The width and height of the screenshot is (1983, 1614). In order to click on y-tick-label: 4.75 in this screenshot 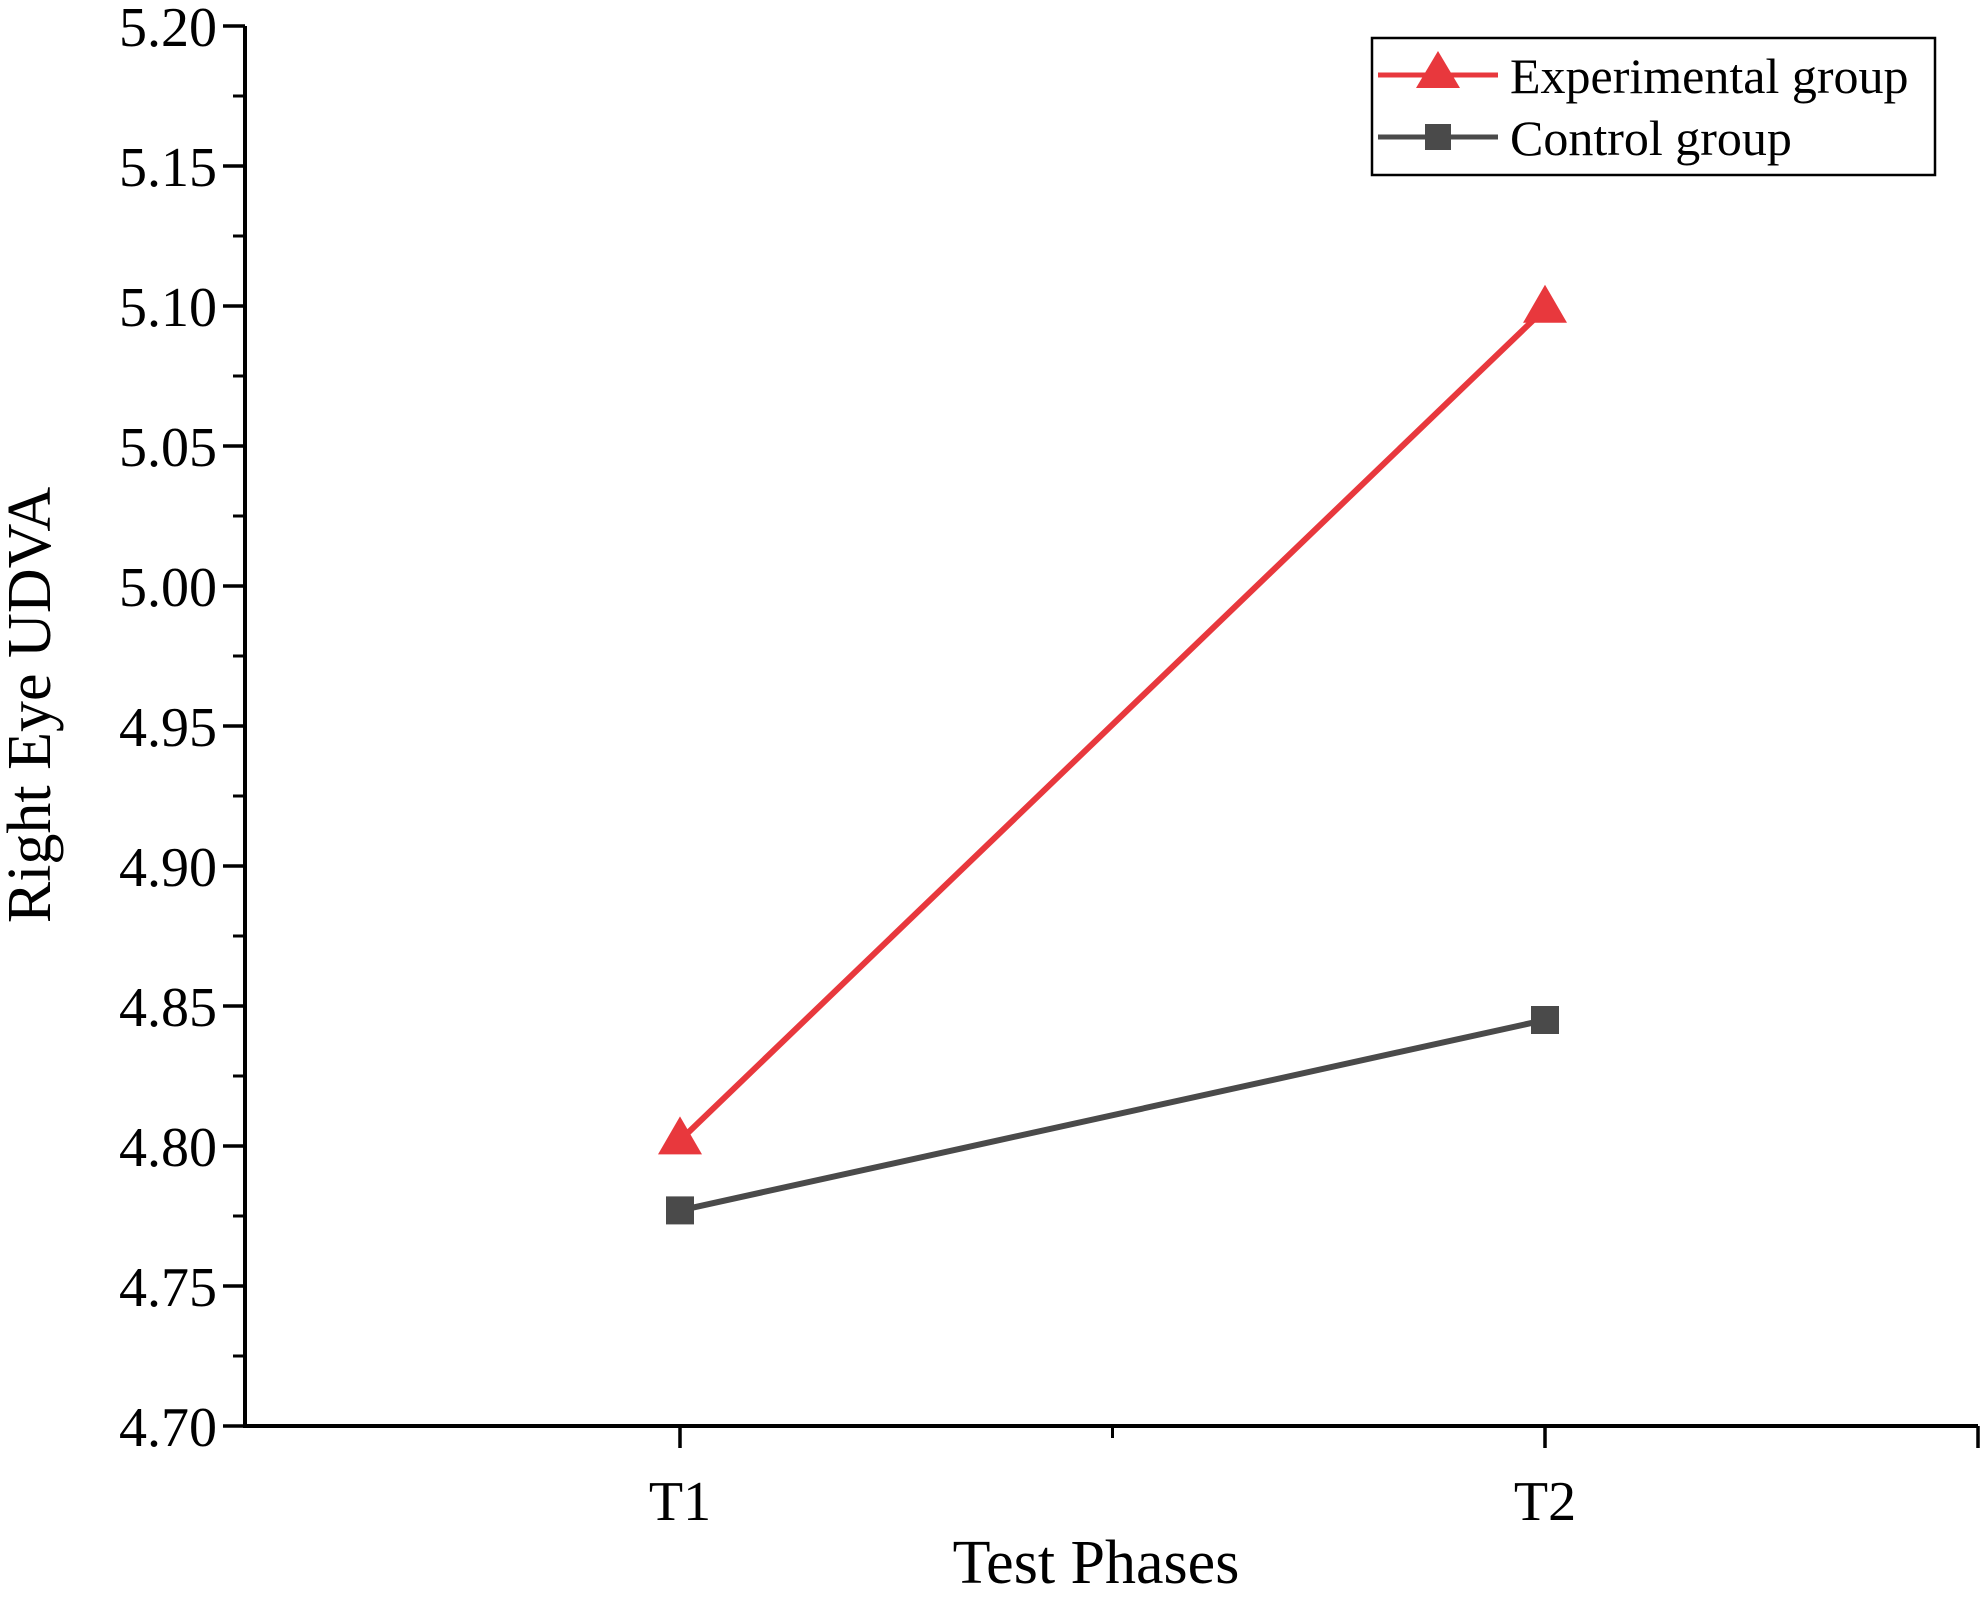, I will do `click(168, 1288)`.